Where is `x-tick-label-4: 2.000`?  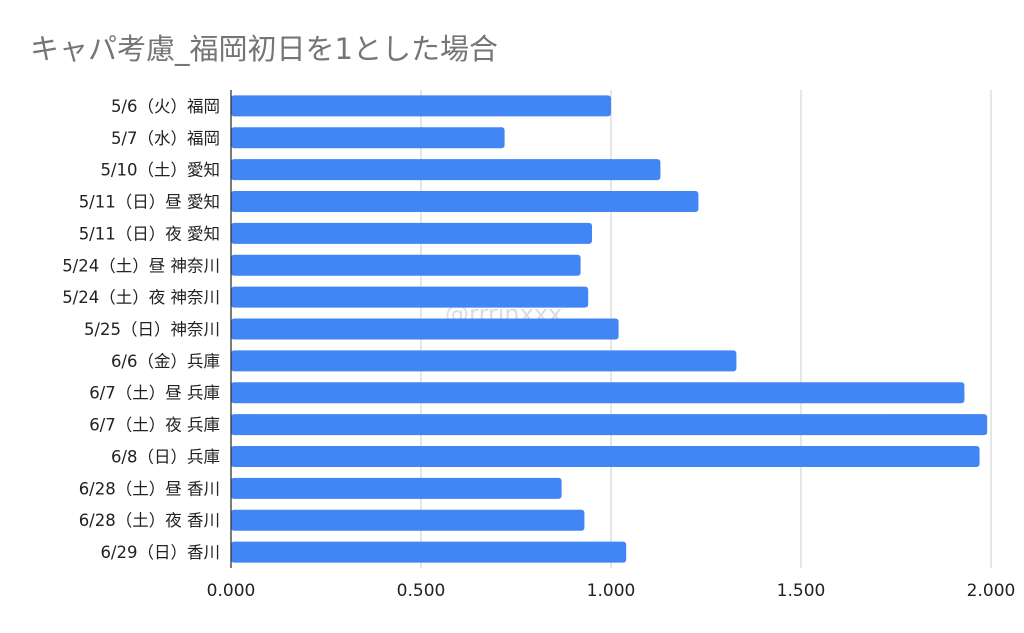 x-tick-label-4: 2.000 is located at coordinates (991, 591).